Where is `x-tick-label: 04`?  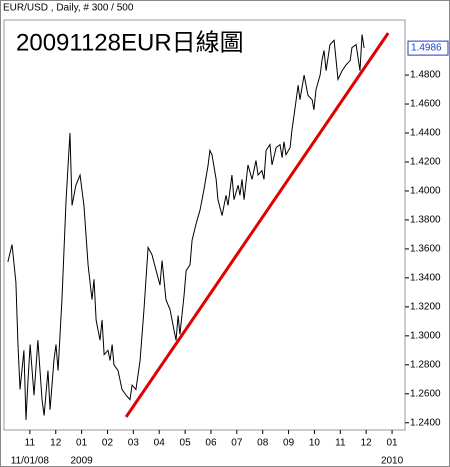
x-tick-label: 04 is located at coordinates (160, 443).